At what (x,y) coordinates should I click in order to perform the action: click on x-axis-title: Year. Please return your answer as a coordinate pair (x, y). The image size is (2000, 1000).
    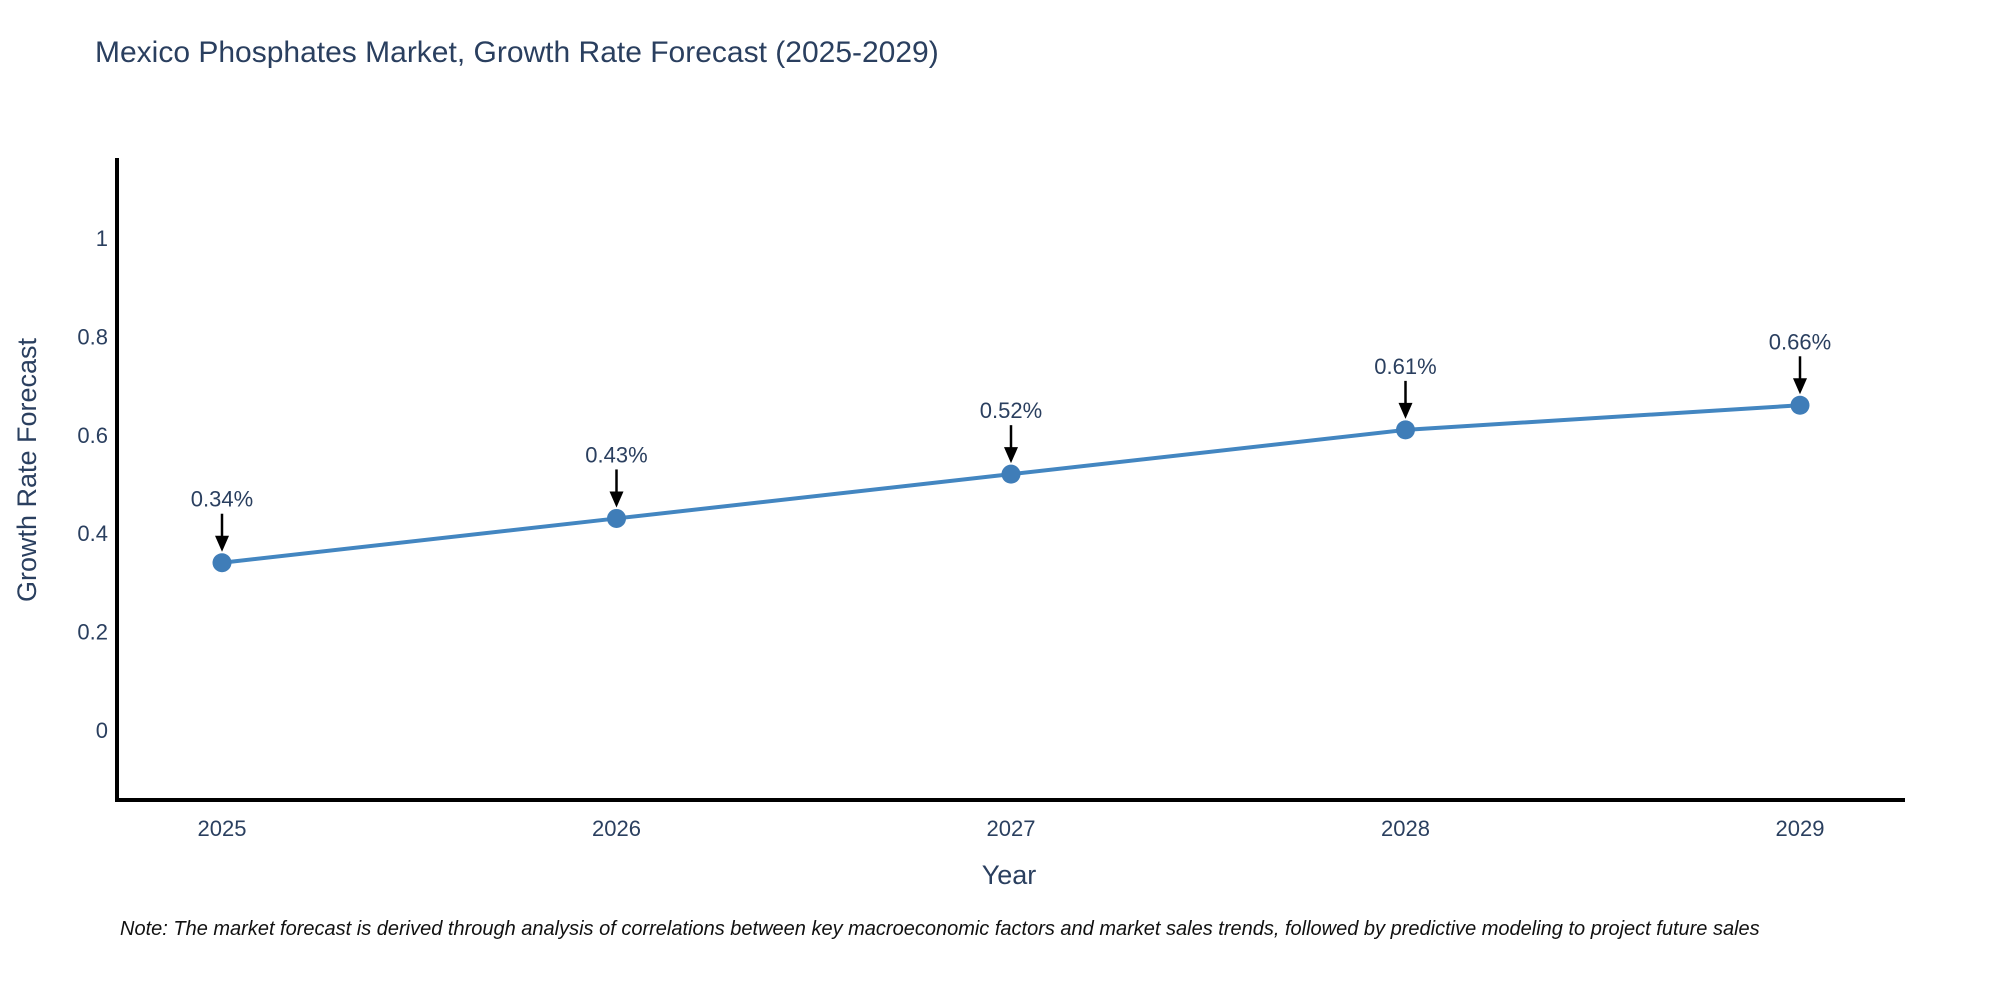
    Looking at the image, I should click on (1009, 875).